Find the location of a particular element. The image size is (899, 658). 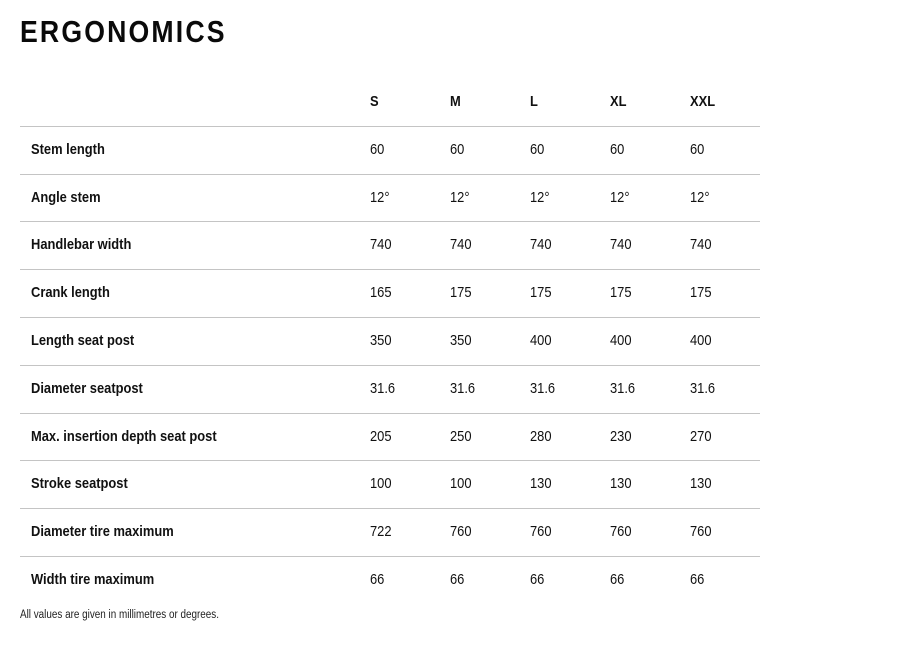

table-row: Diameter tire maximum 722 760 760 760 760 is located at coordinates (390, 533).